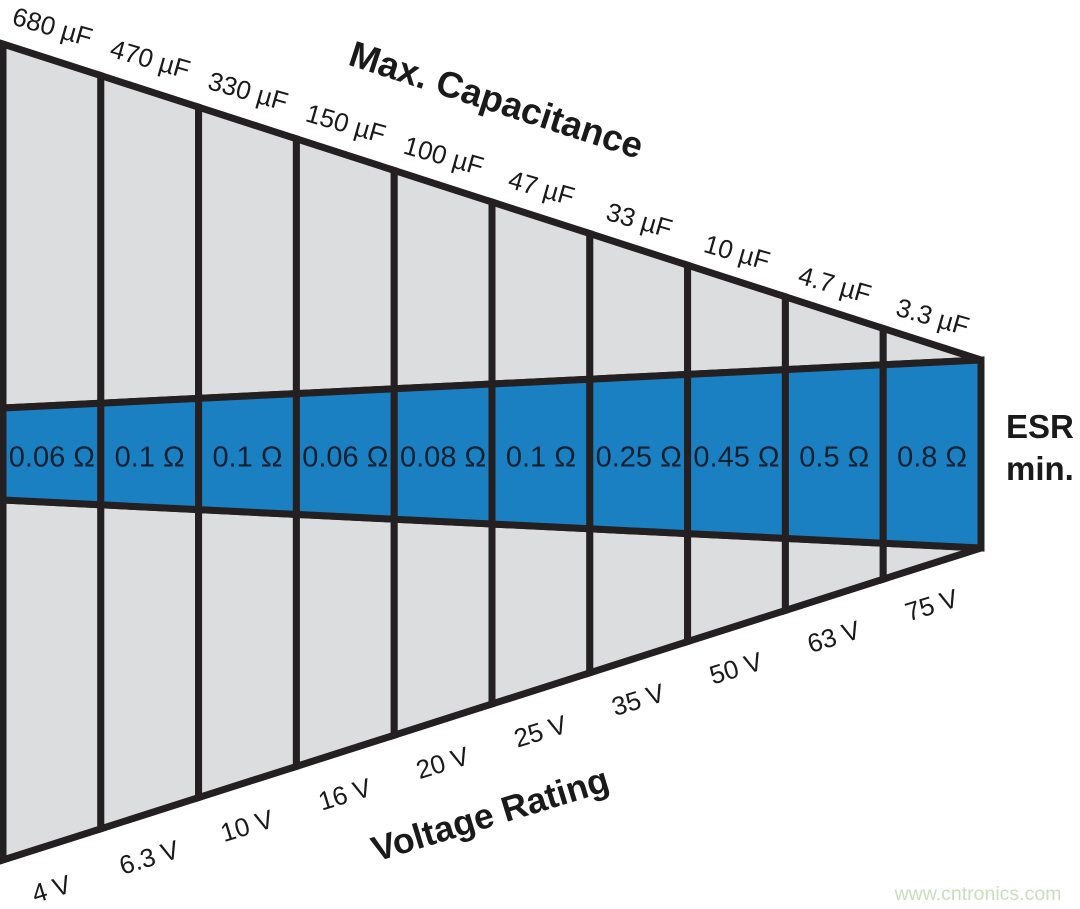 The image size is (1080, 909). What do you see at coordinates (736, 458) in the screenshot?
I see `svg-text: 0.45 Ω` at bounding box center [736, 458].